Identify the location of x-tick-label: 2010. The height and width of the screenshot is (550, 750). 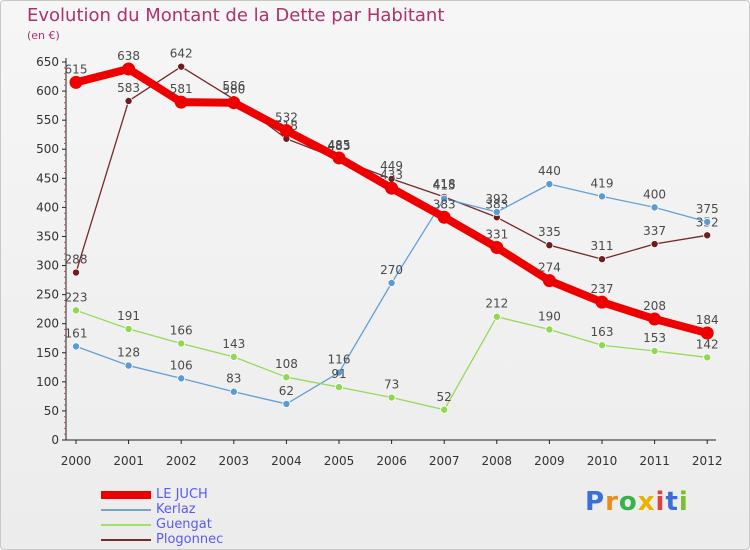
(602, 461).